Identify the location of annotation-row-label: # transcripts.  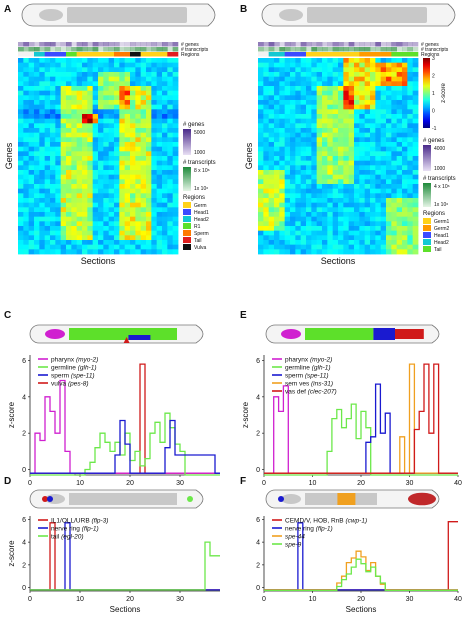
(195, 50).